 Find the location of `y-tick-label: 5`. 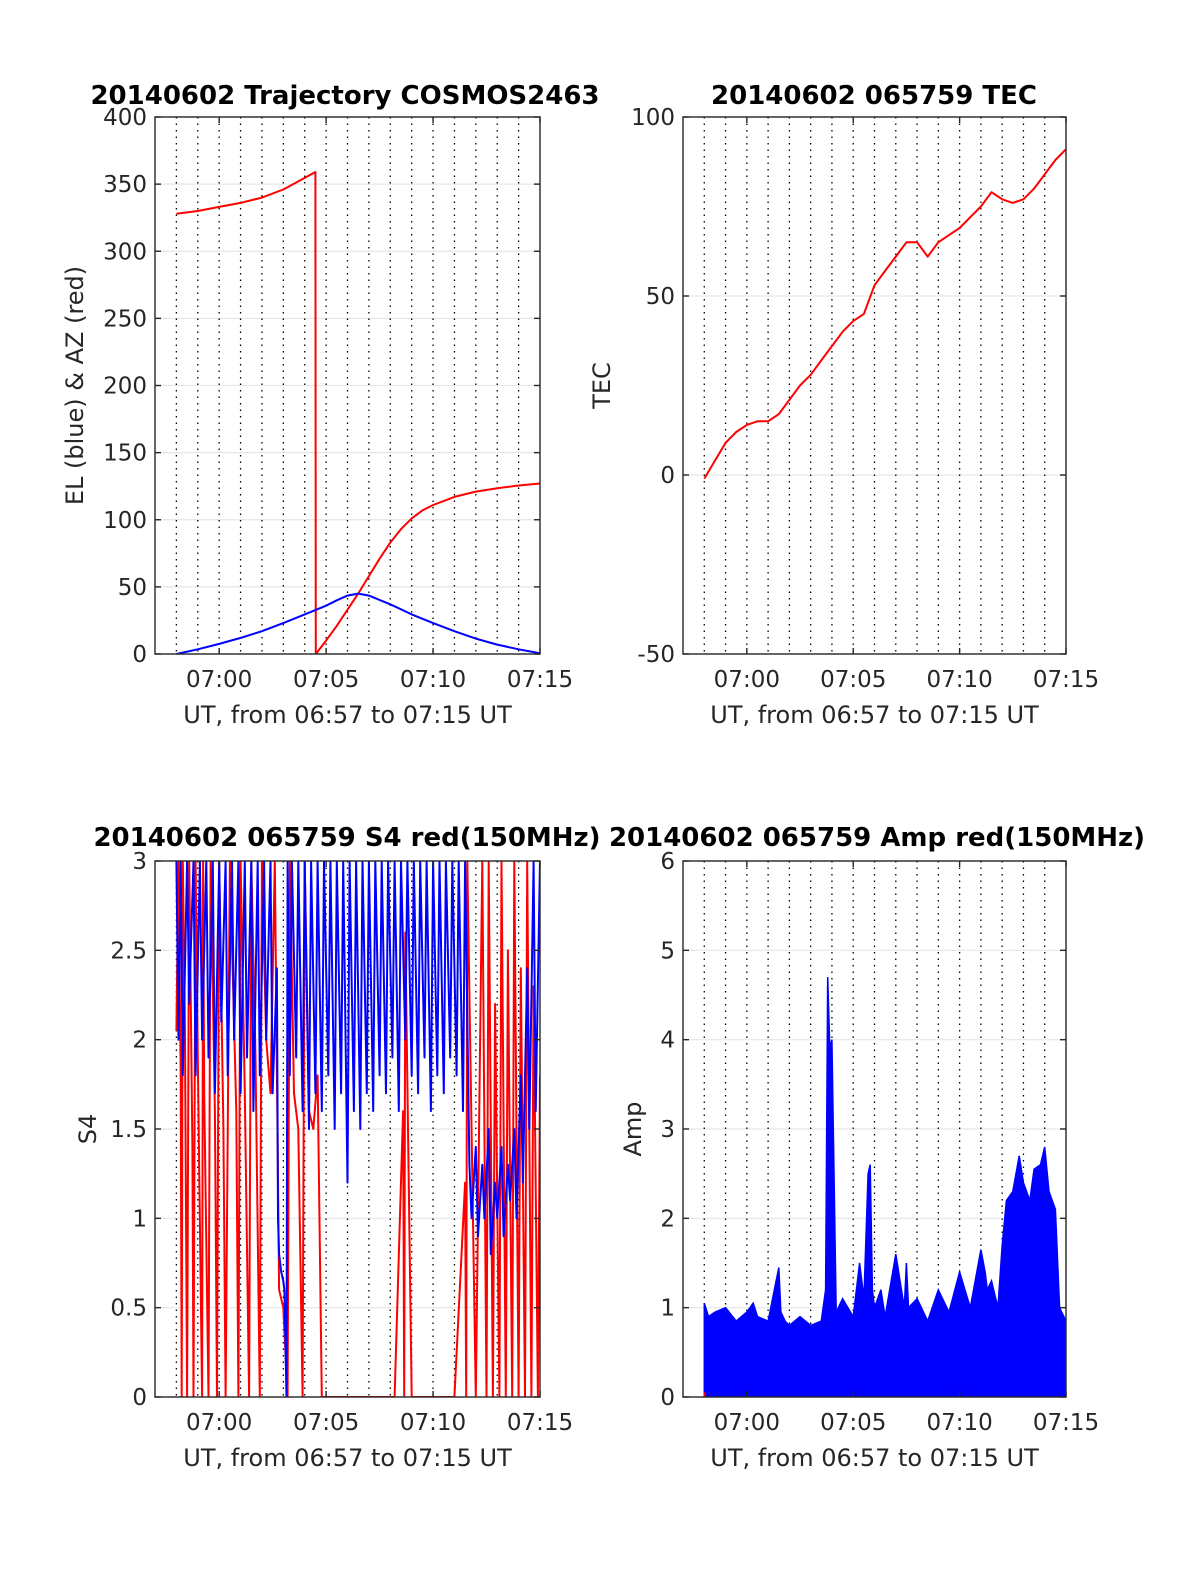

y-tick-label: 5 is located at coordinates (667, 951).